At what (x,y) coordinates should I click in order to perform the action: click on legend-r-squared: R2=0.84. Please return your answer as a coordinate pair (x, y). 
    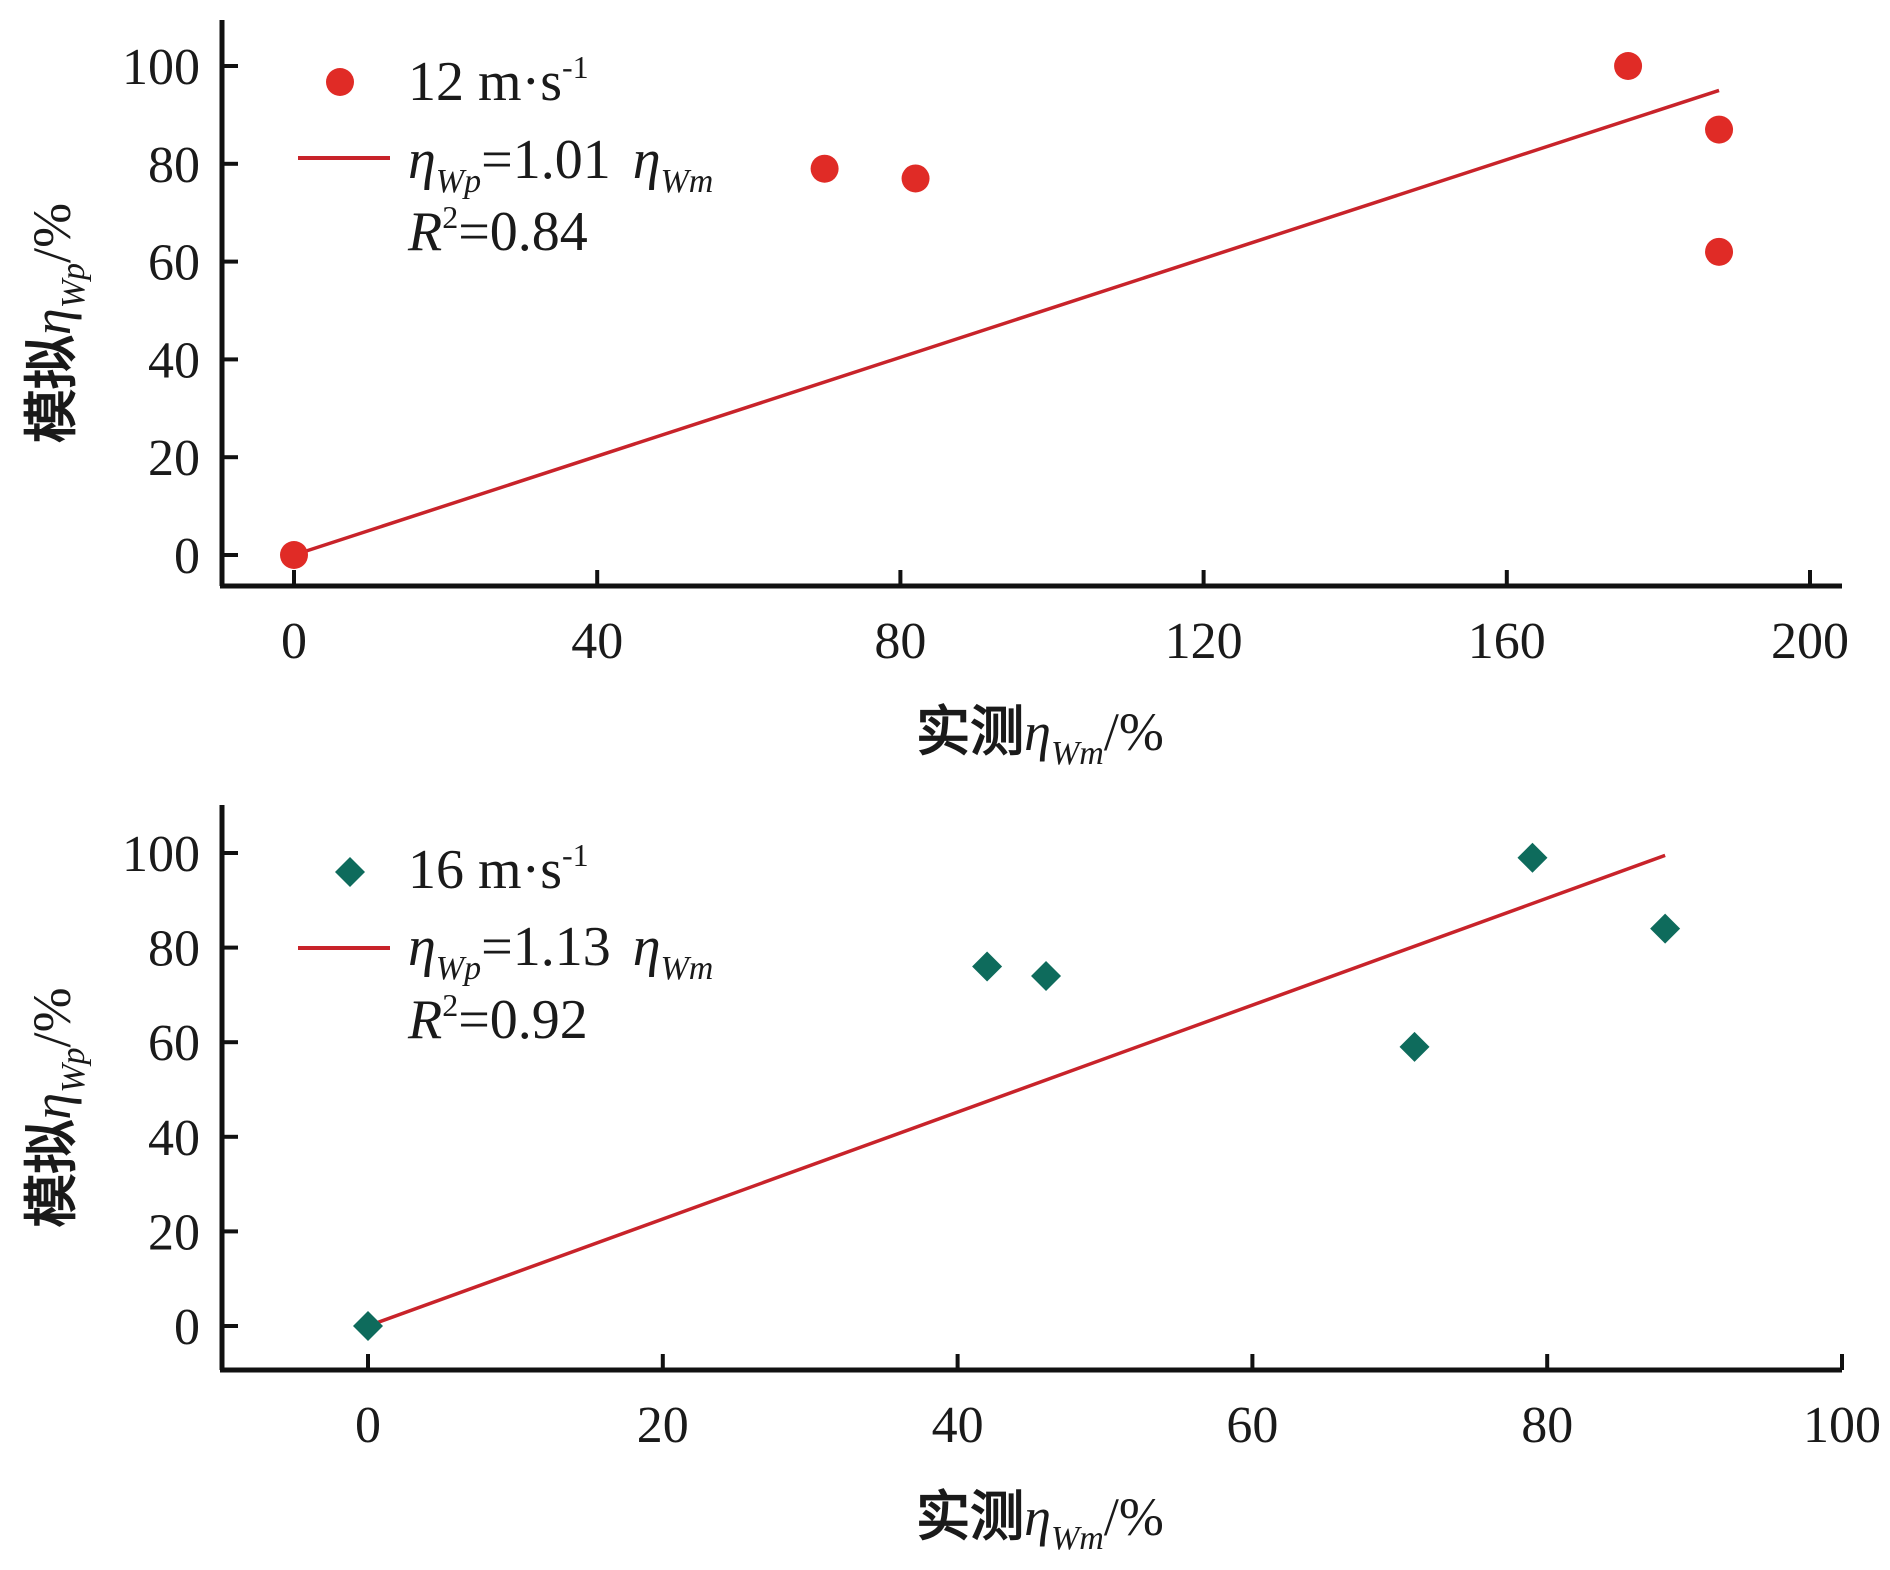
    Looking at the image, I should click on (497, 231).